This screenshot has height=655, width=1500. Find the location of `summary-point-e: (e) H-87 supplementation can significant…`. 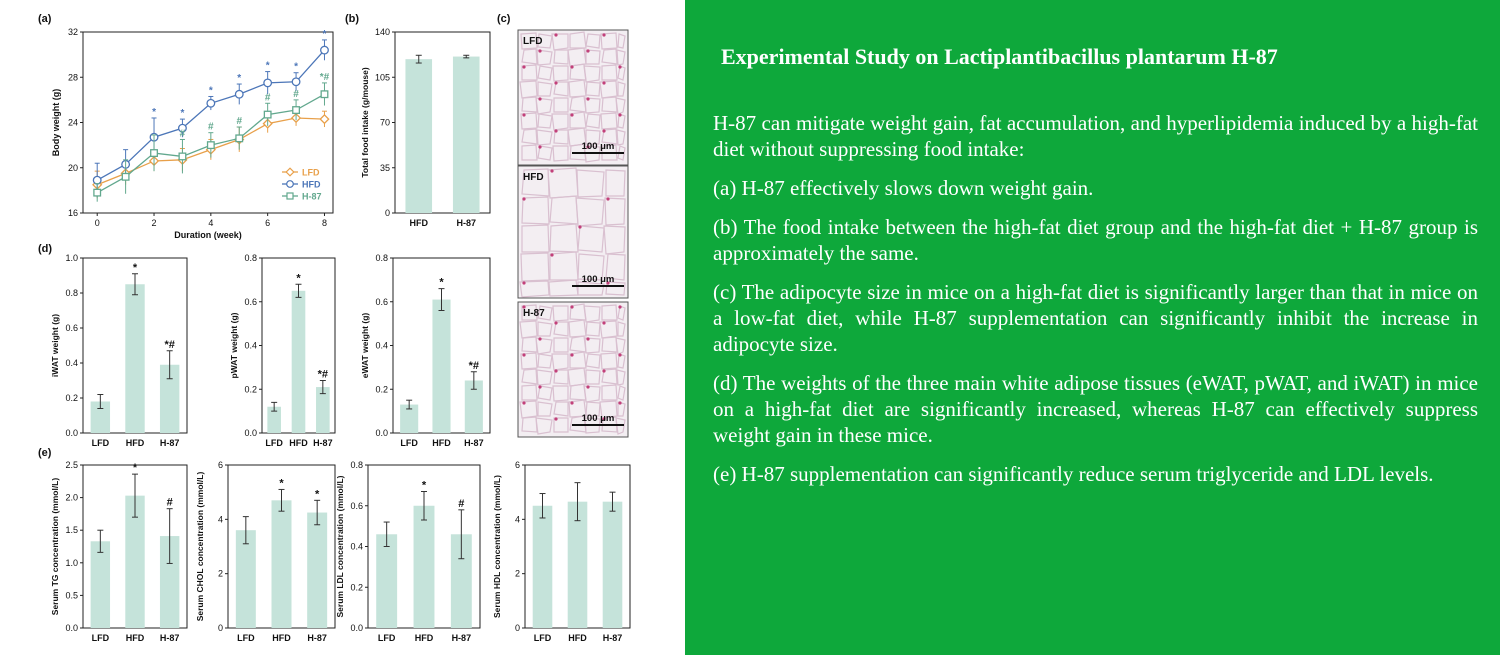

summary-point-e: (e) H-87 supplementation can significant… is located at coordinates (1073, 474).